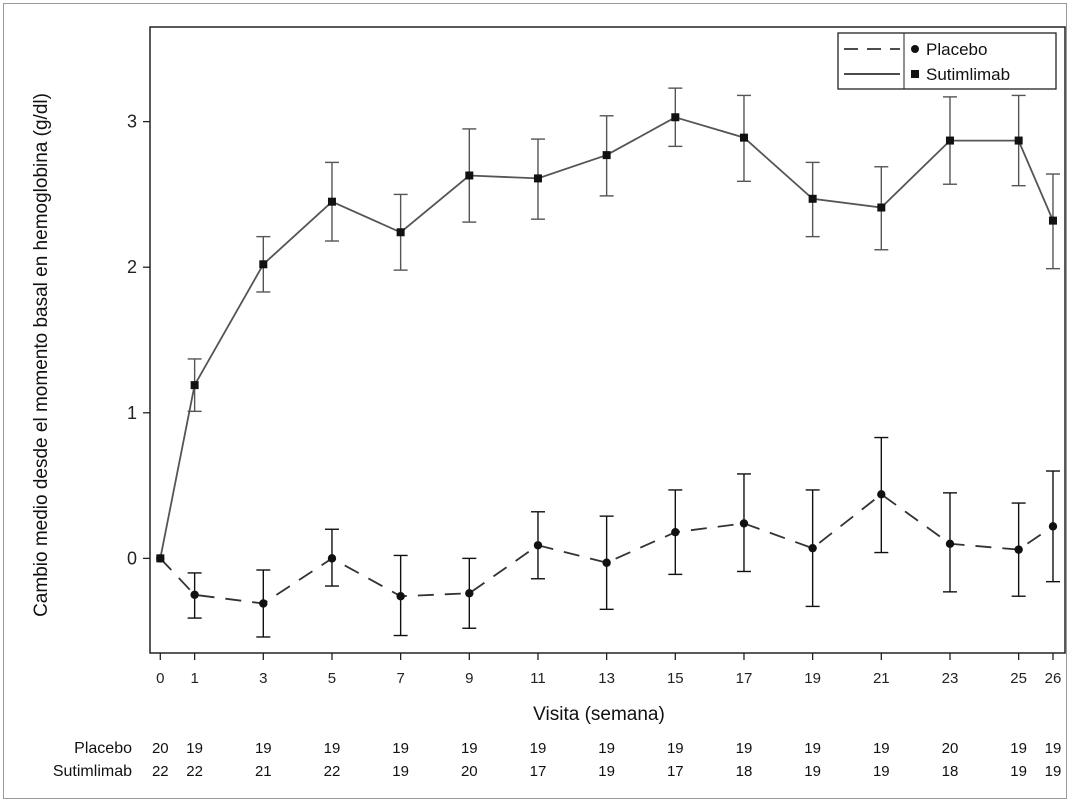 This screenshot has height=804, width=1072. Describe the element at coordinates (469, 678) in the screenshot. I see `x-tick-label: 9` at that location.